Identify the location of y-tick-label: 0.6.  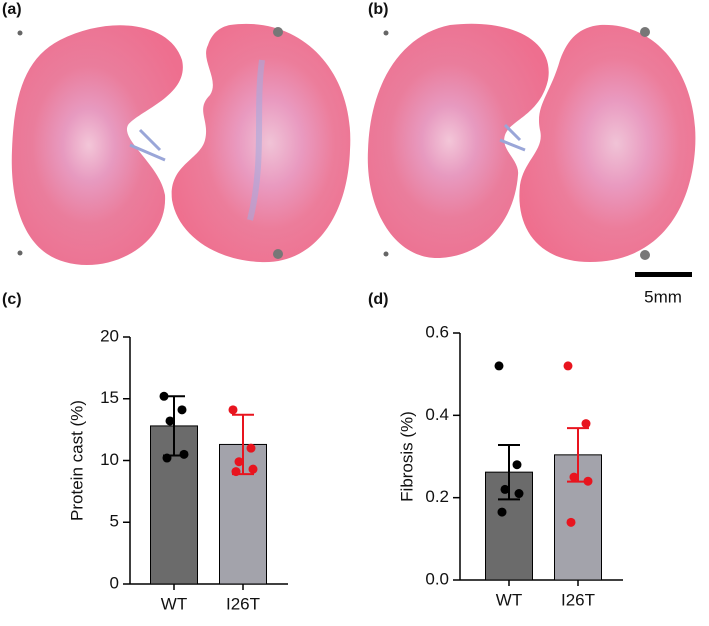
(437, 331).